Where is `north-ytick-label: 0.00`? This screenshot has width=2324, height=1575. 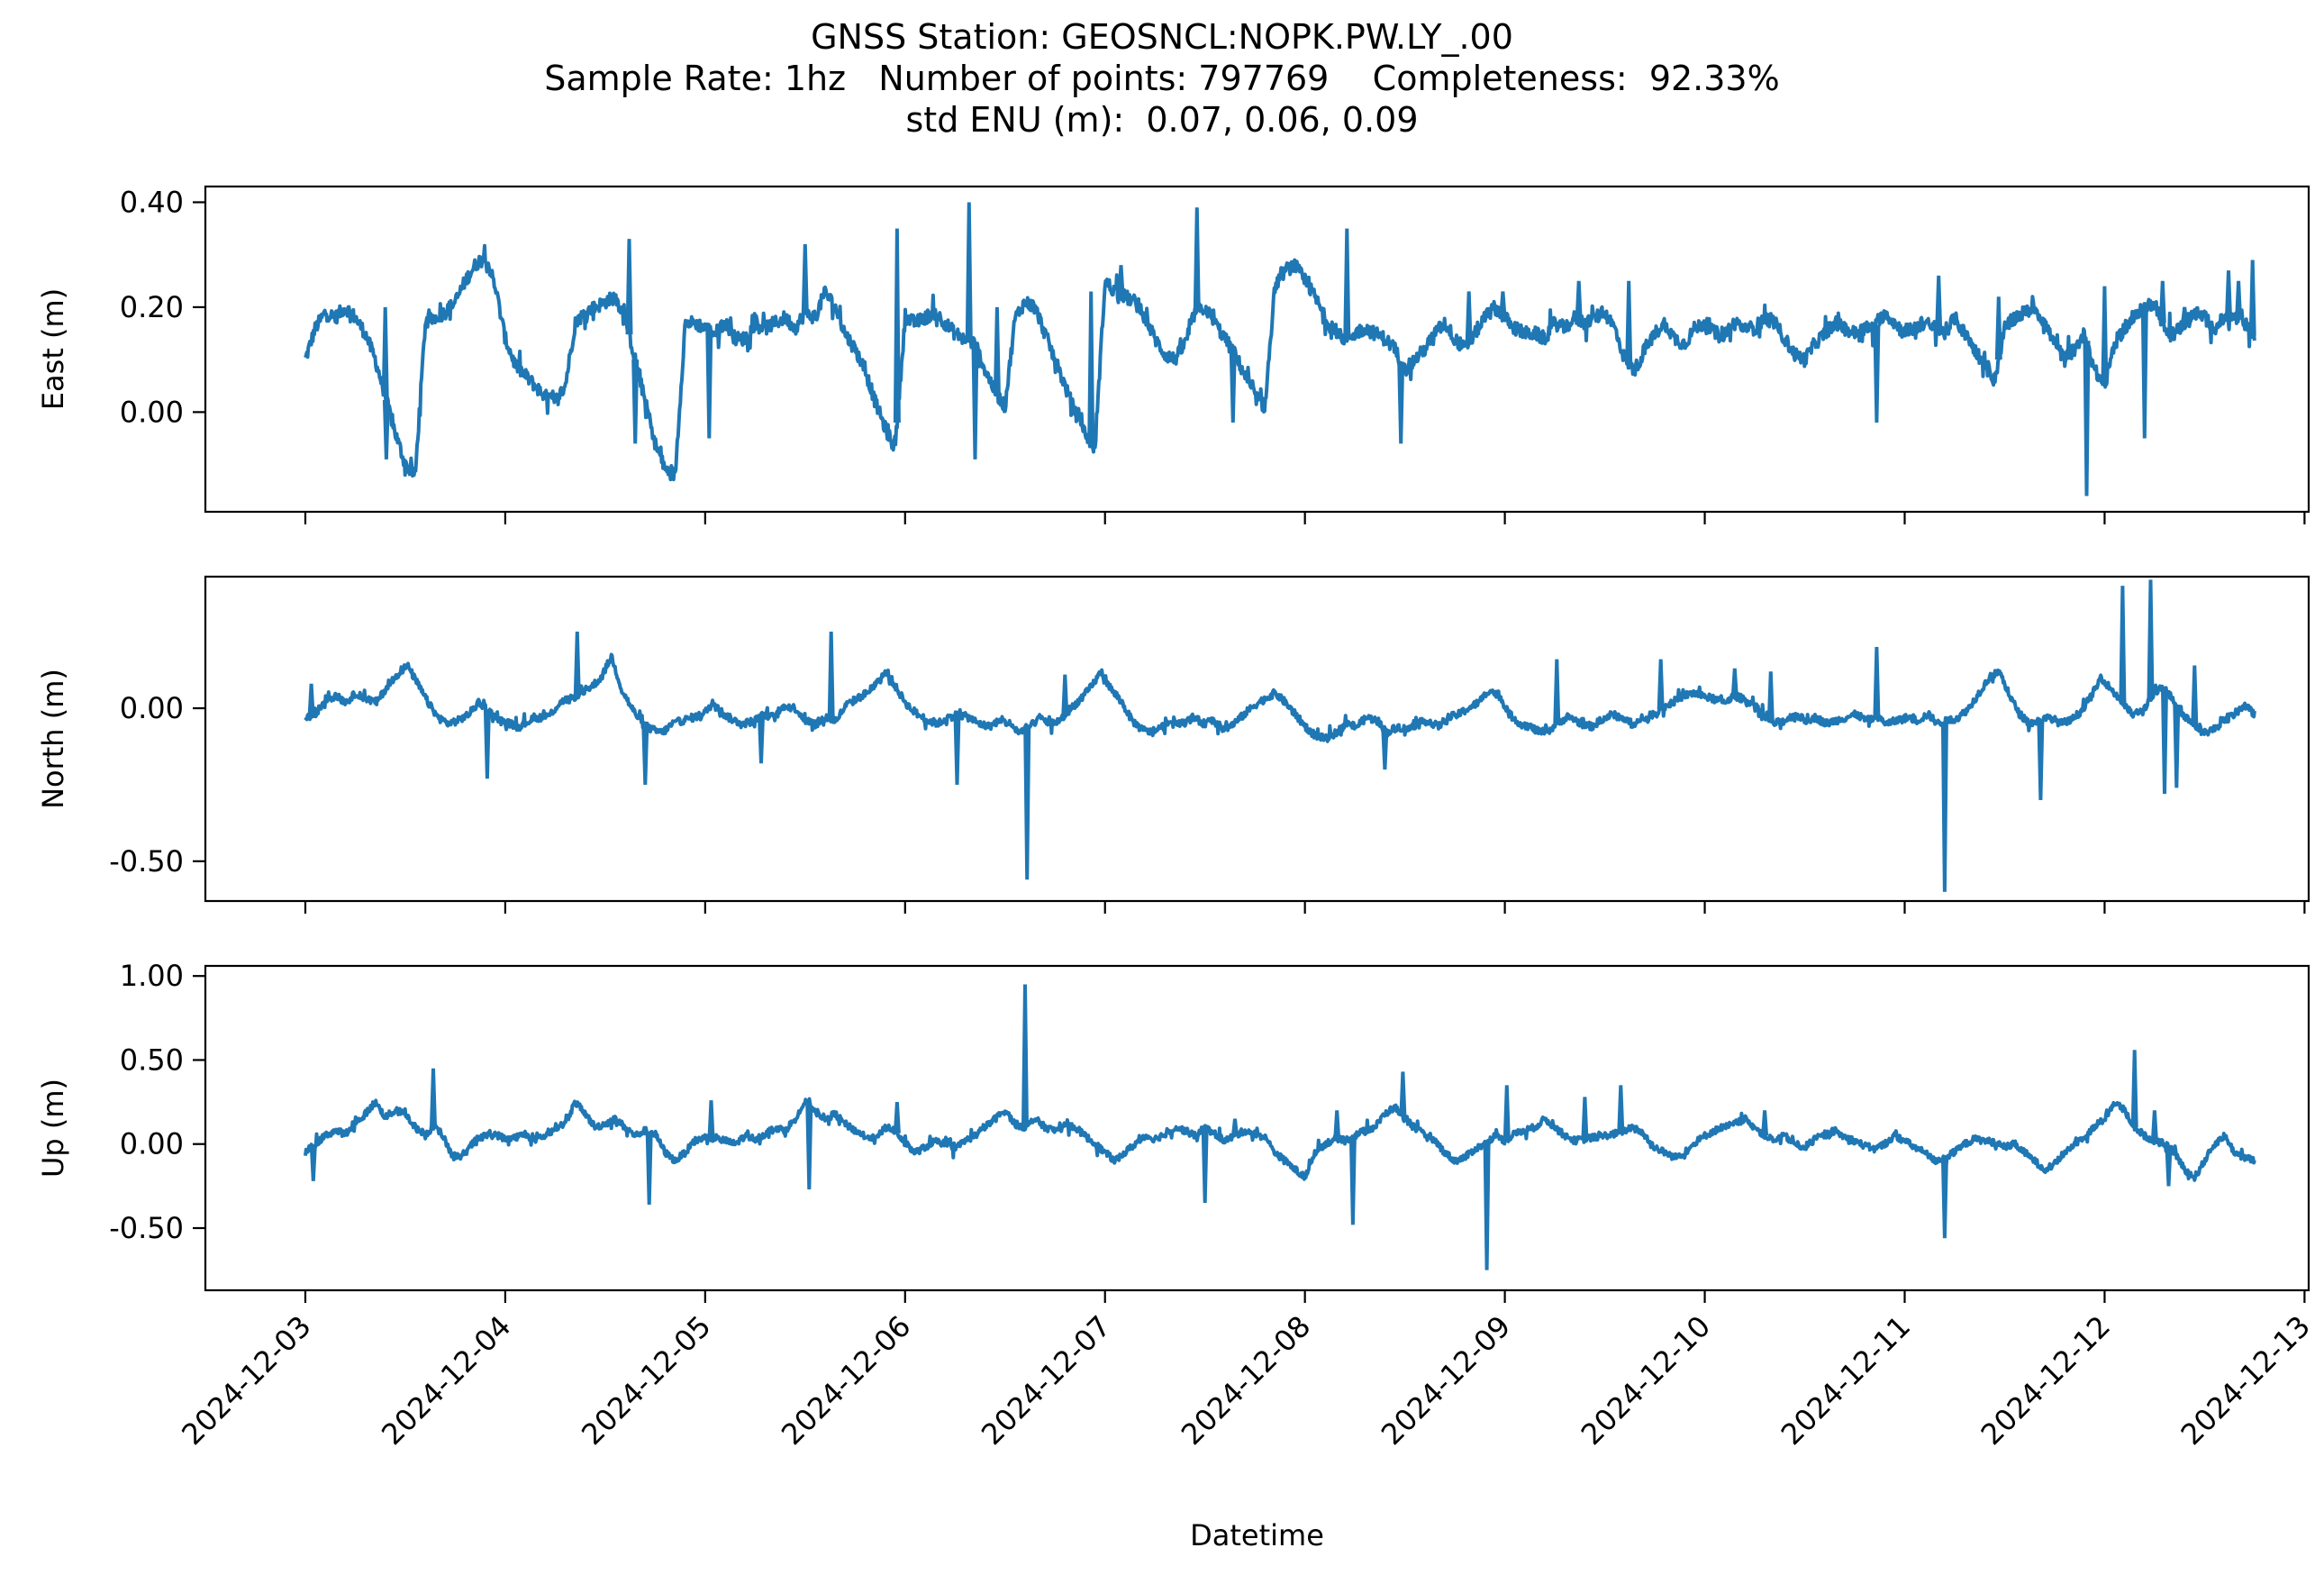 north-ytick-label: 0.00 is located at coordinates (152, 708).